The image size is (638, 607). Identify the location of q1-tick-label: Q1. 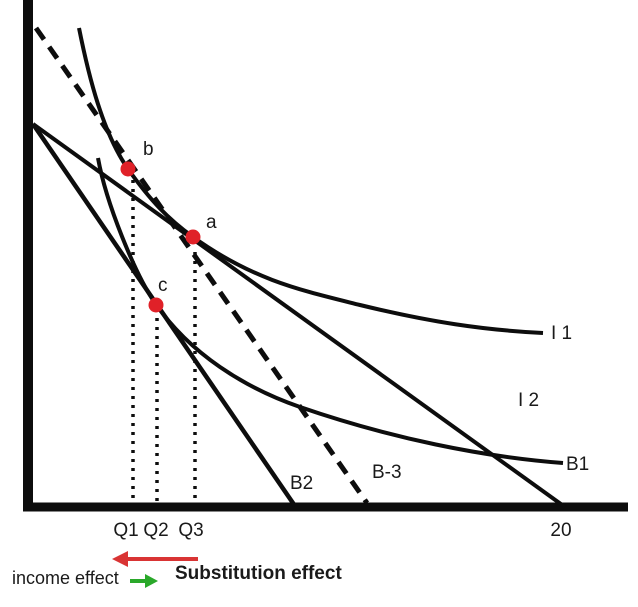
(125, 530).